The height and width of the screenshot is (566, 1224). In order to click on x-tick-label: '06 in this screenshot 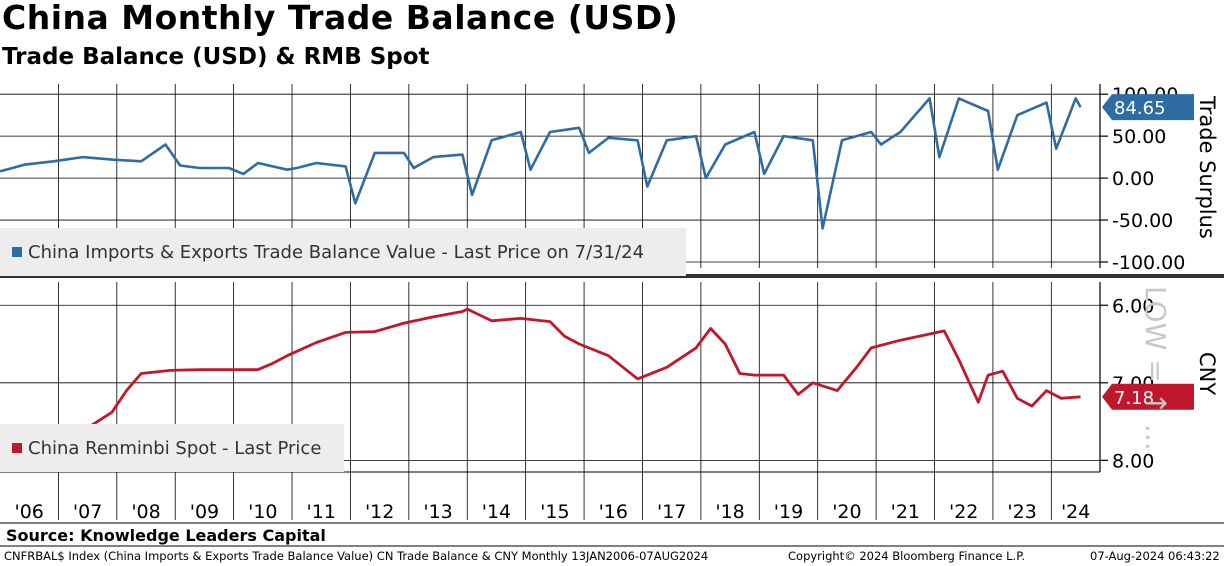, I will do `click(29, 512)`.